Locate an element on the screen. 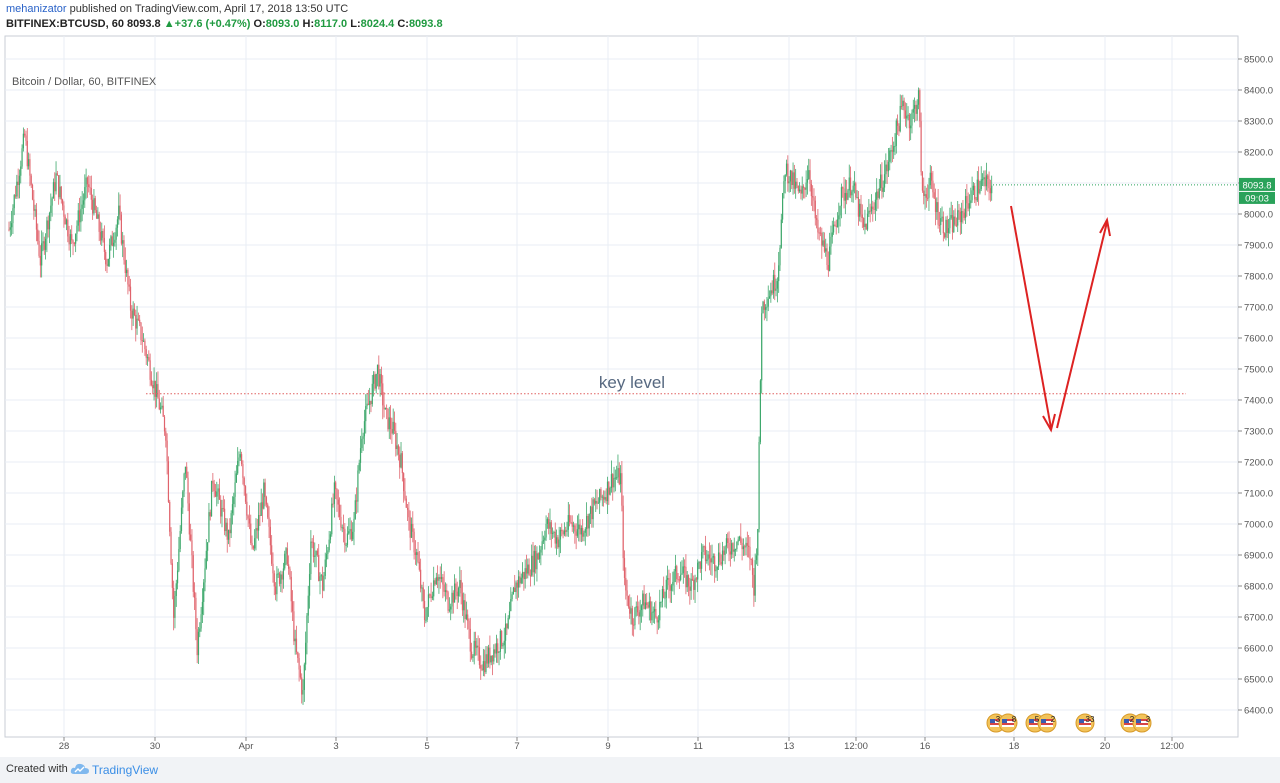 The image size is (1280, 783). y-tick-label: 7500.0 is located at coordinates (1258, 370).